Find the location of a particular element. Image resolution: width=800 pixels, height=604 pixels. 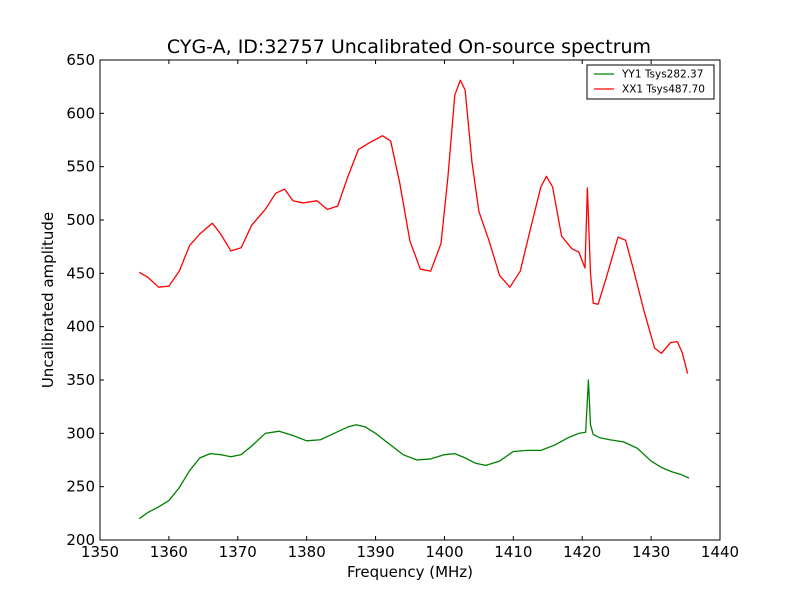

legend: YY1 Tsys282.37 XX1 Tsys487.70 is located at coordinates (650, 82).